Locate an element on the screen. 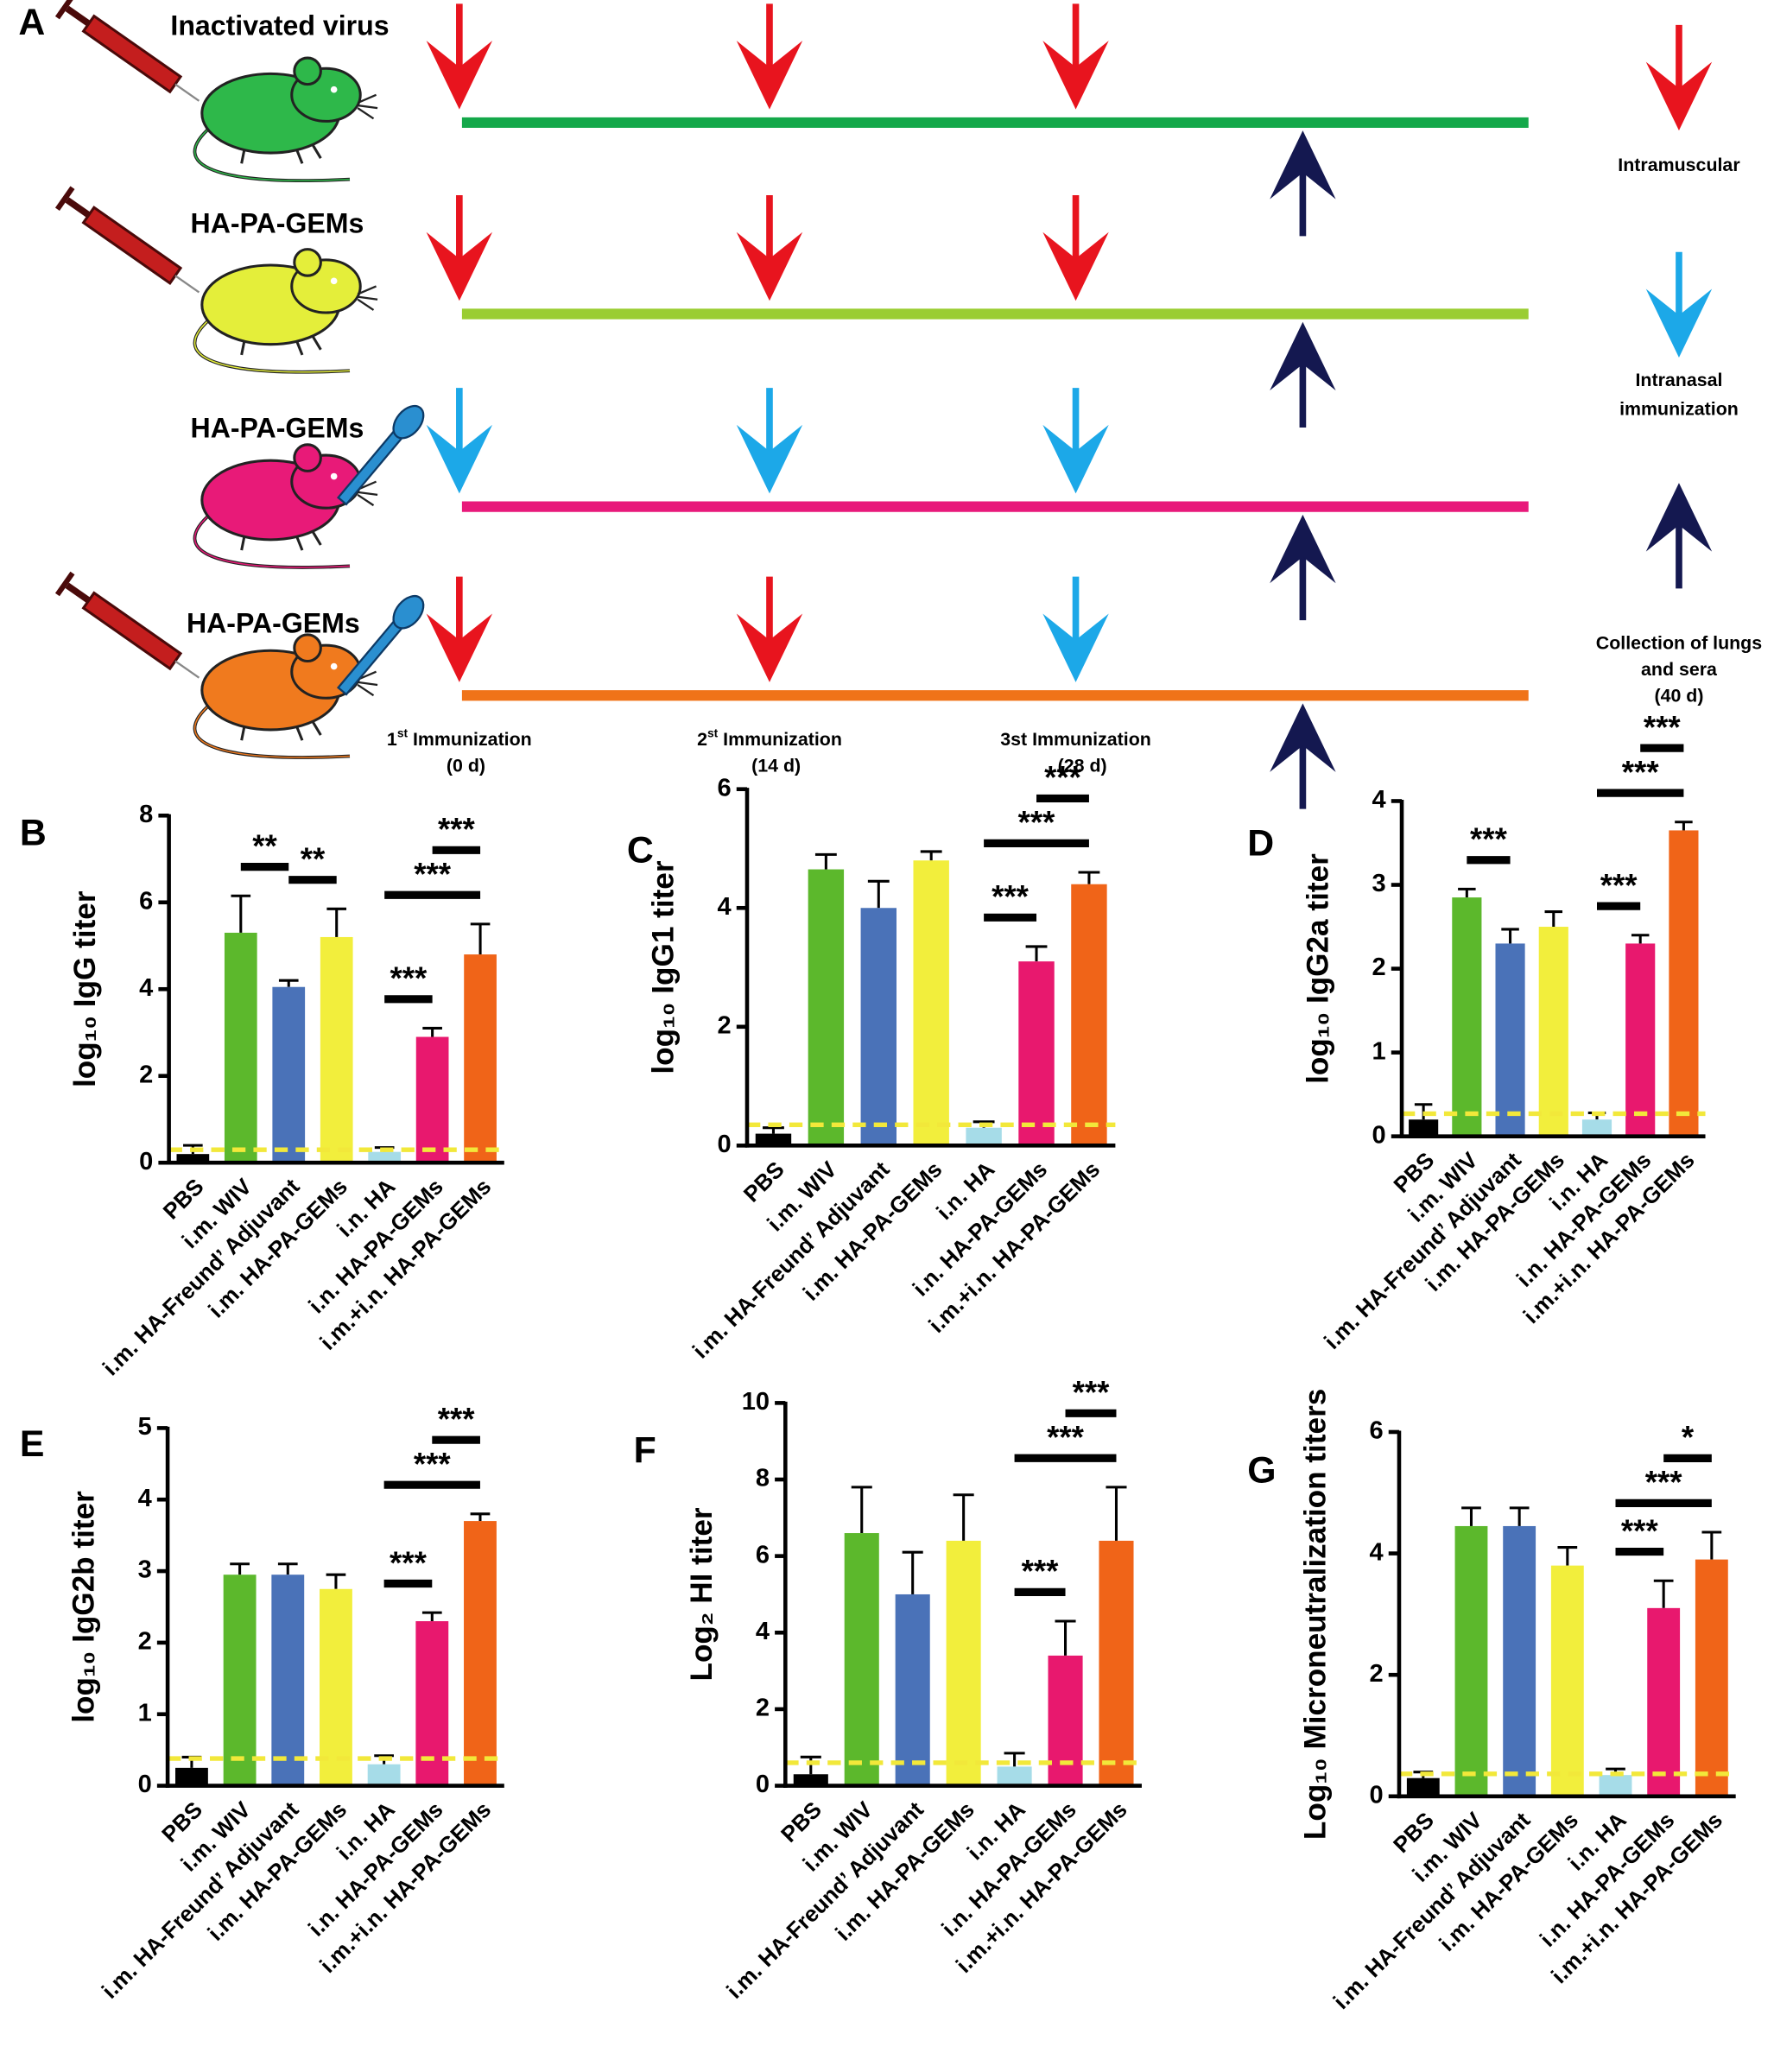 The width and height of the screenshot is (1774, 2072). panel-letter: G is located at coordinates (1261, 1471).